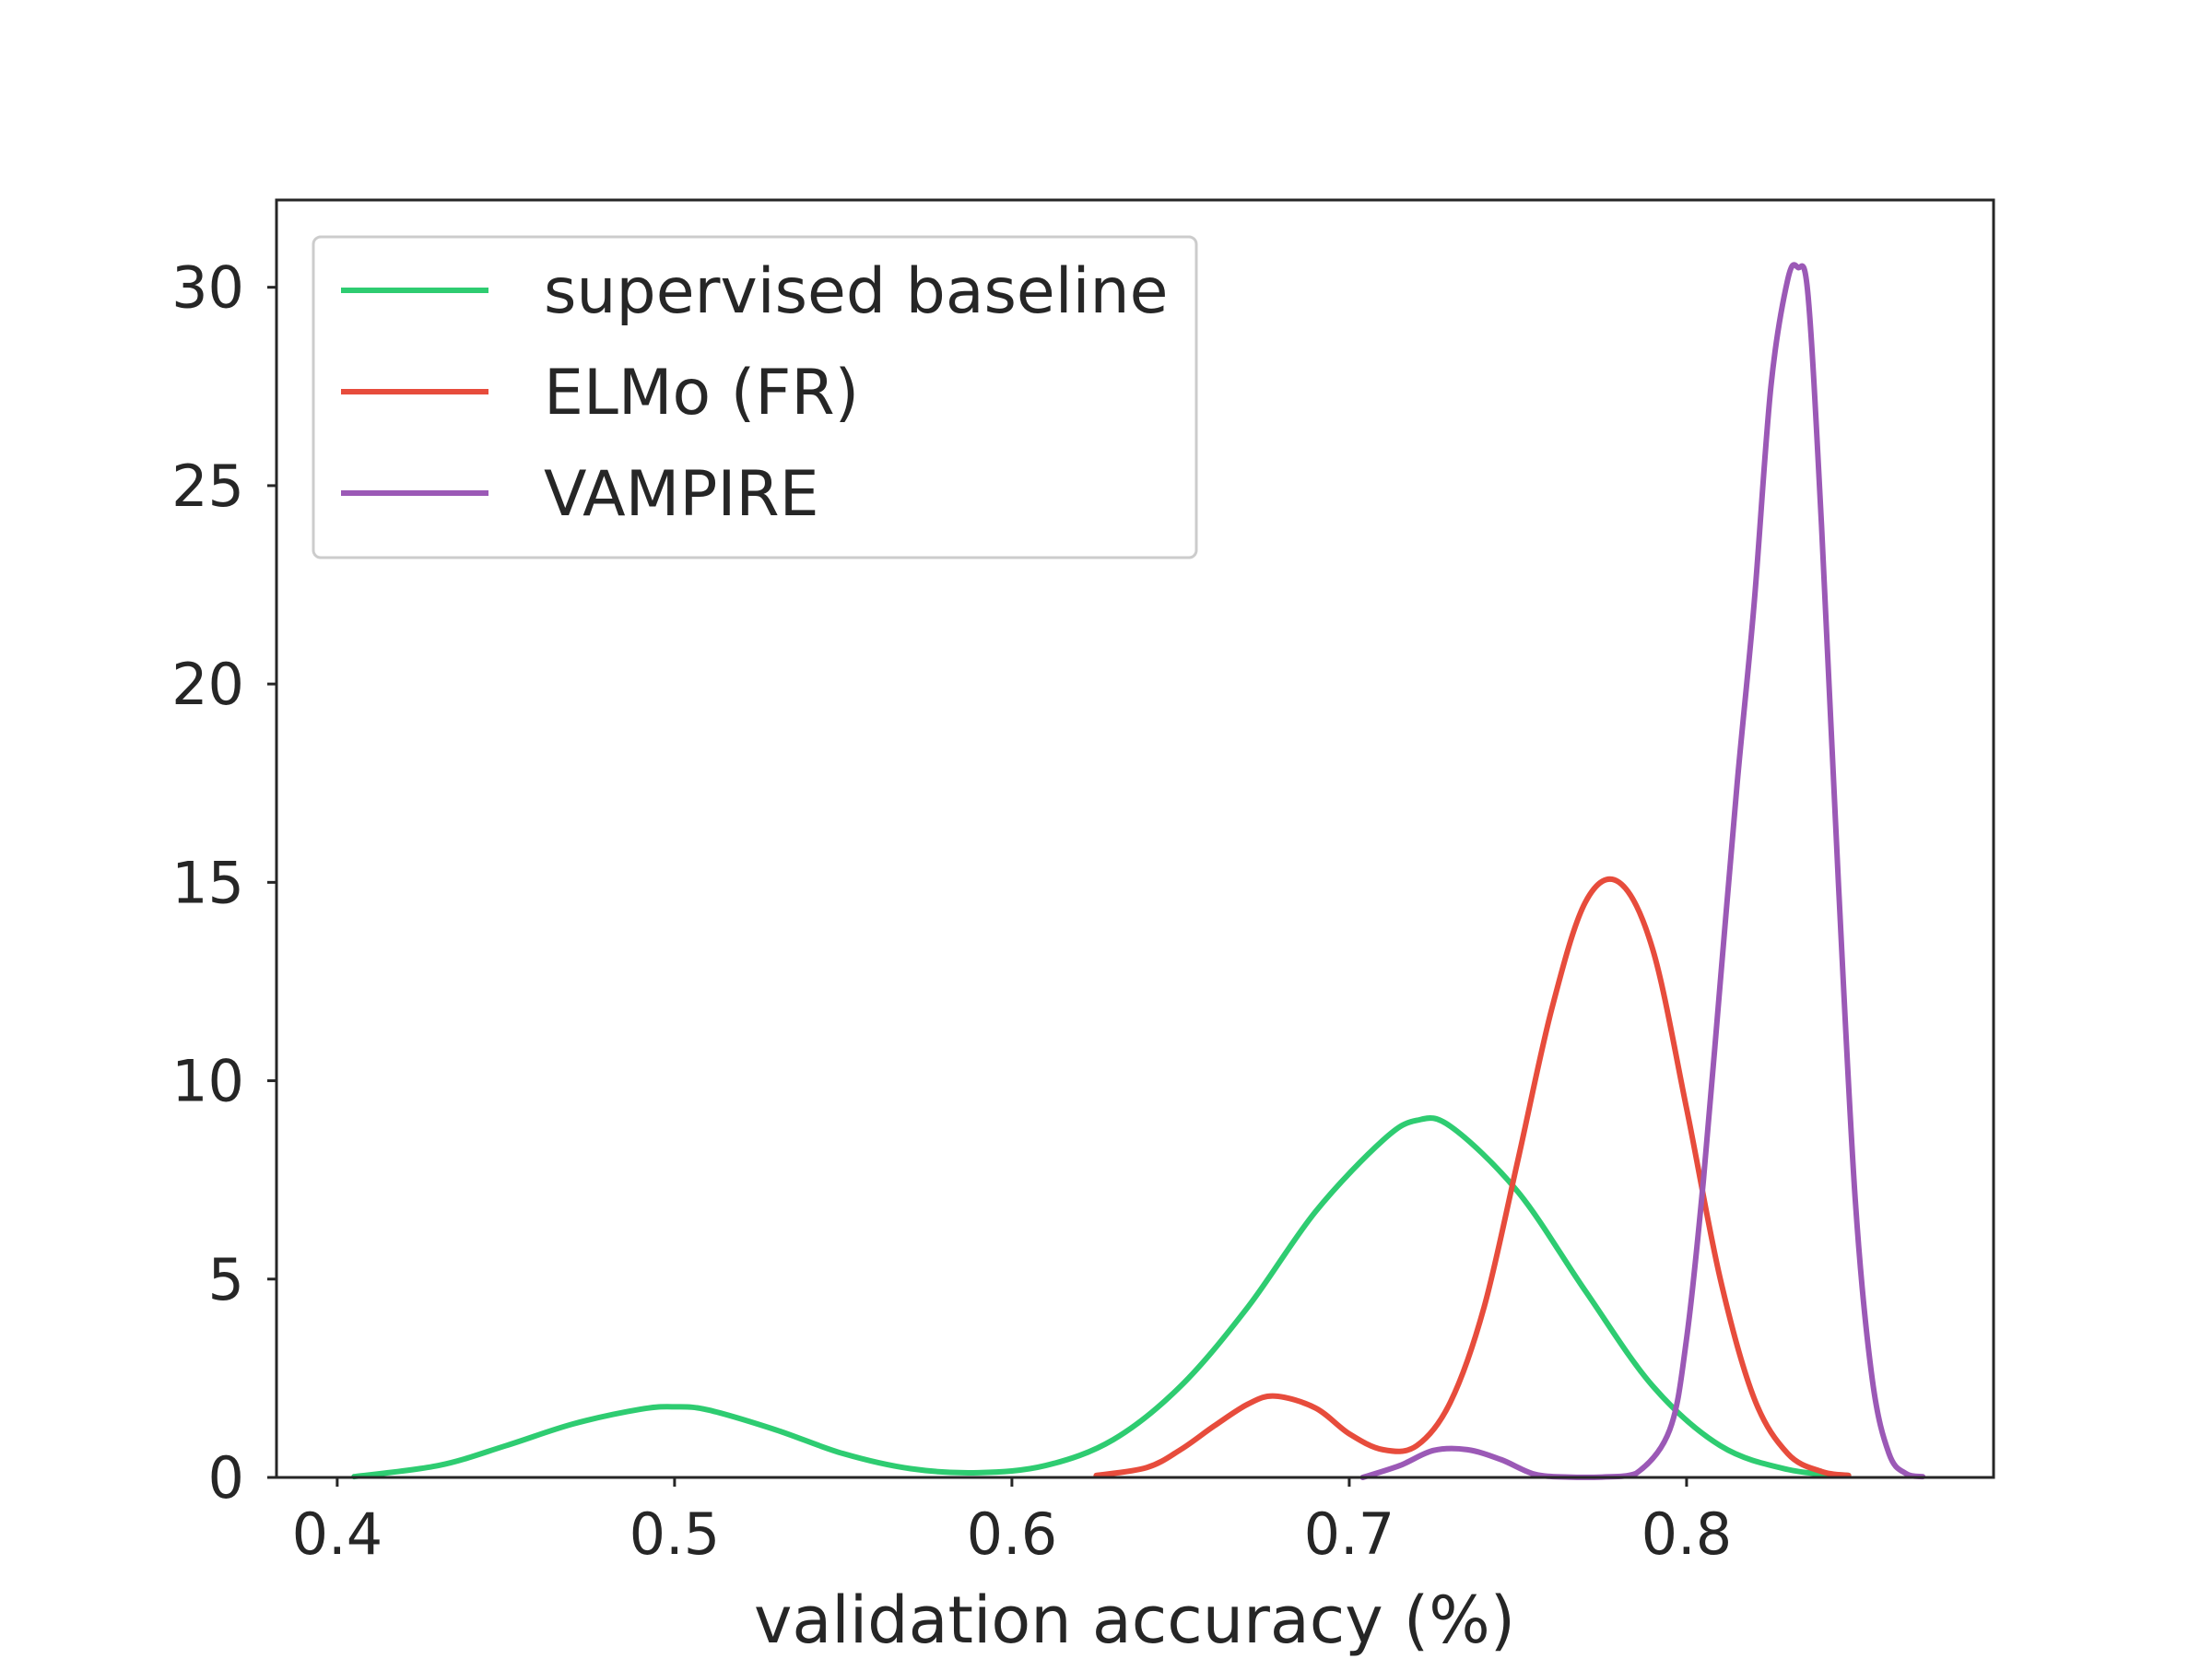  What do you see at coordinates (701, 393) in the screenshot?
I see `legend-label-elmo-fr: ELMo (FR)` at bounding box center [701, 393].